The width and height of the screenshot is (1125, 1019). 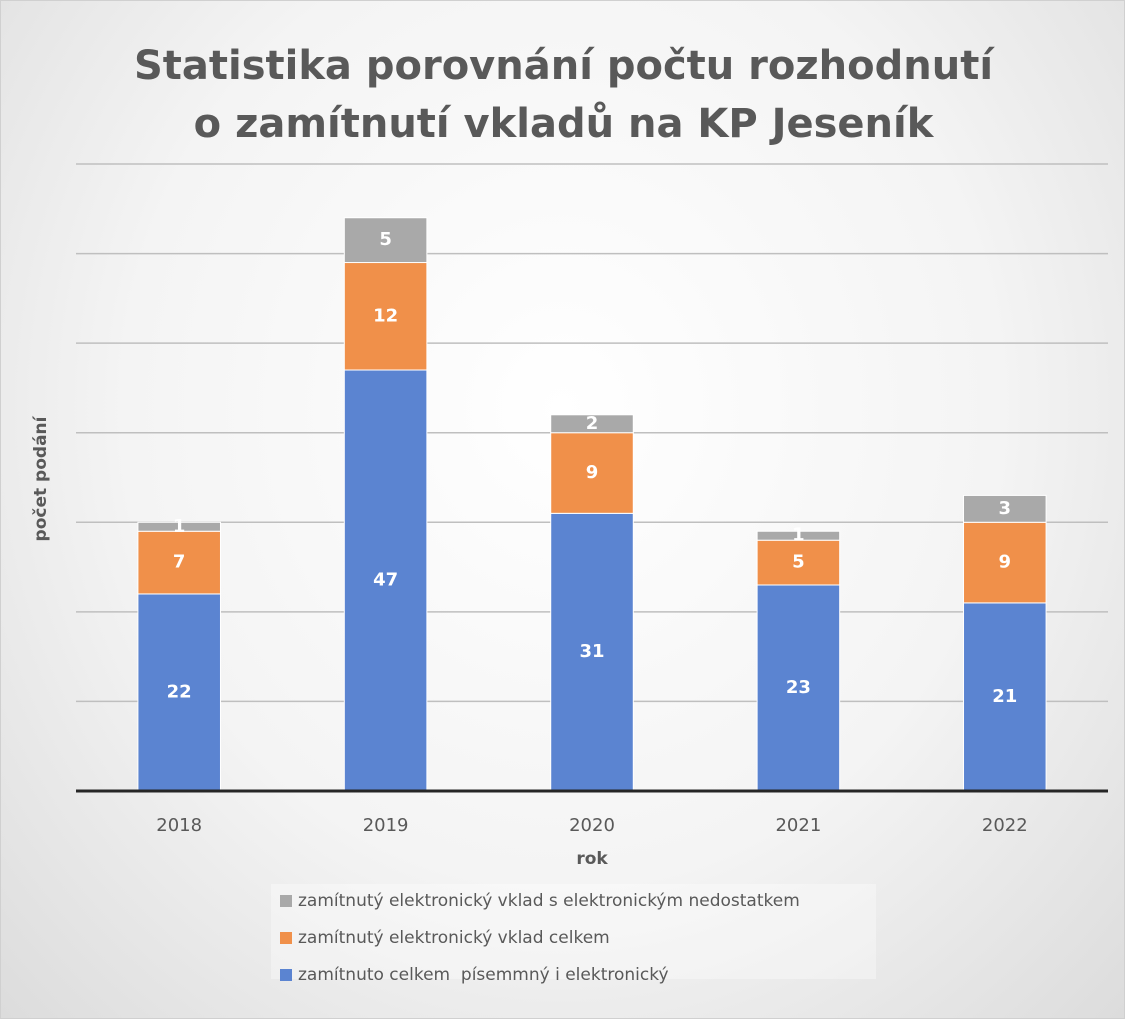 I want to click on data-label: 23, so click(x=798, y=687).